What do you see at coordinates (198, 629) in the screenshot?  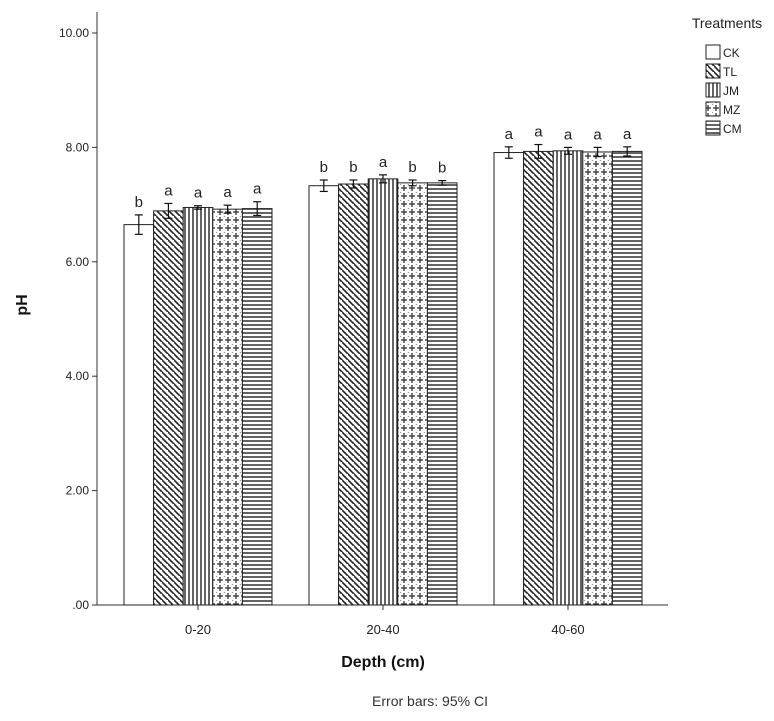 I see `x-tick-label: 0-20` at bounding box center [198, 629].